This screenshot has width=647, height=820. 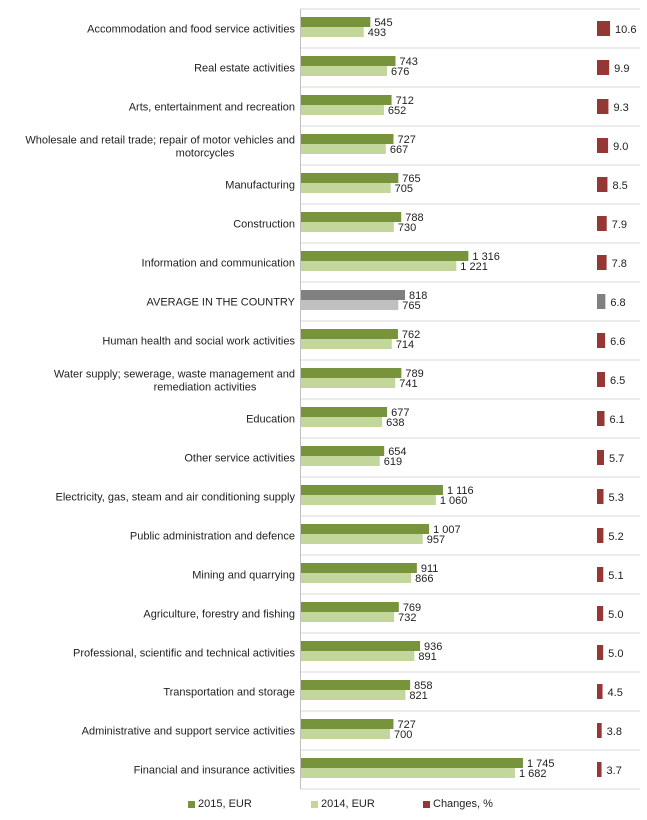 I want to click on value-label-2015: 769, so click(x=412, y=608).